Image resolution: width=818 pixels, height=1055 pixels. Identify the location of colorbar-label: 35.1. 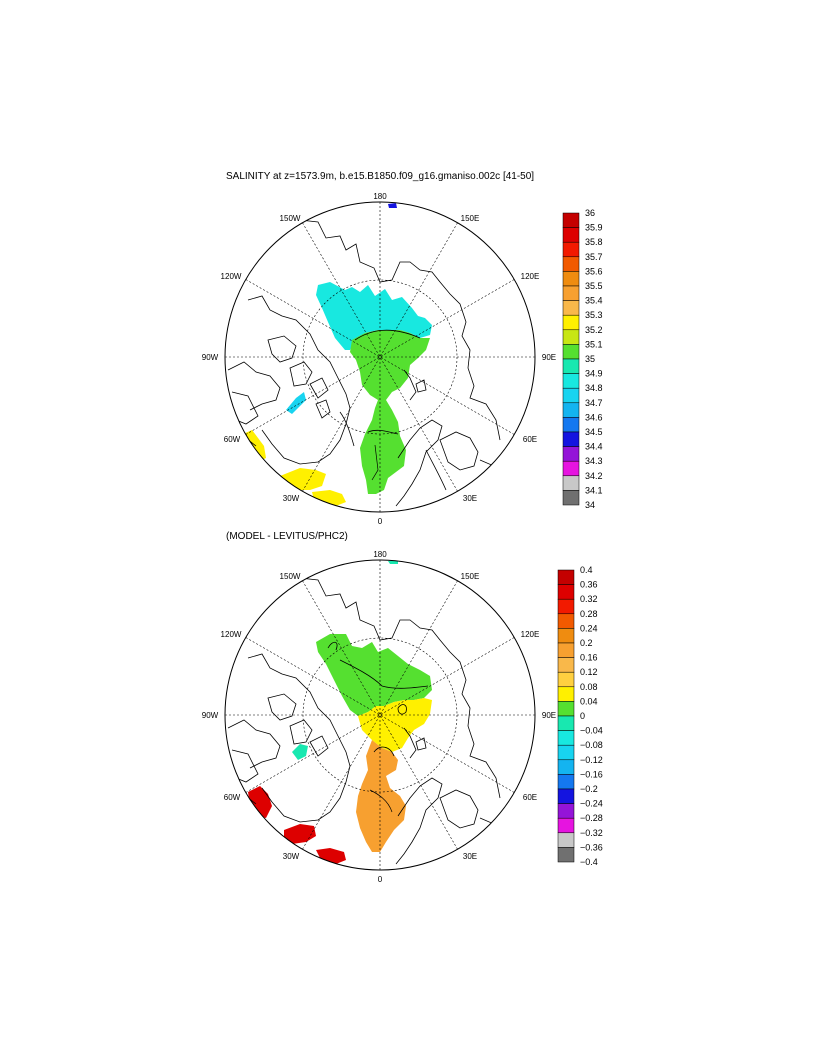
(594, 344).